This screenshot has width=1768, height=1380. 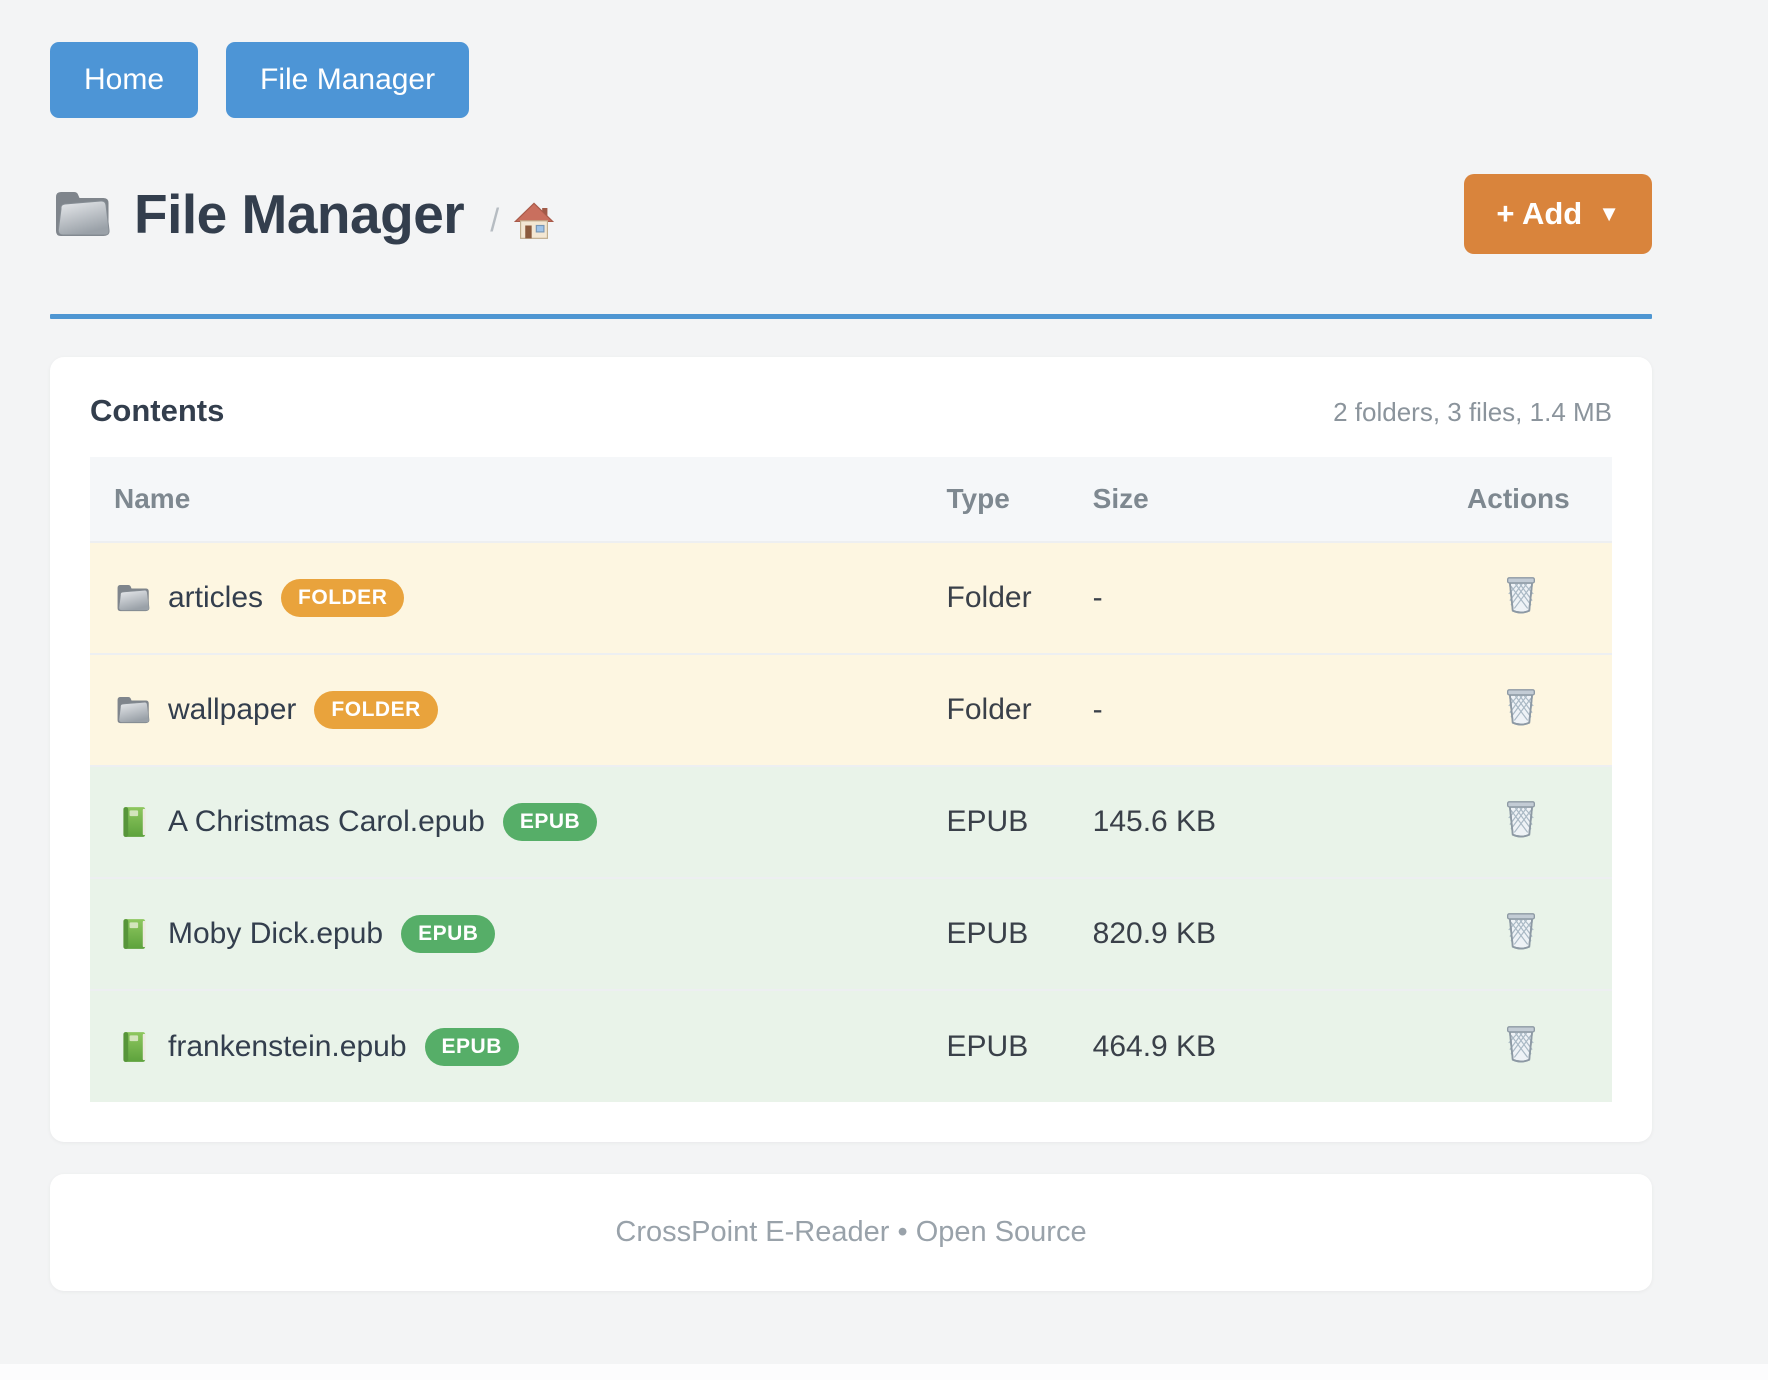 I want to click on nav-home-button: Home, so click(x=124, y=80).